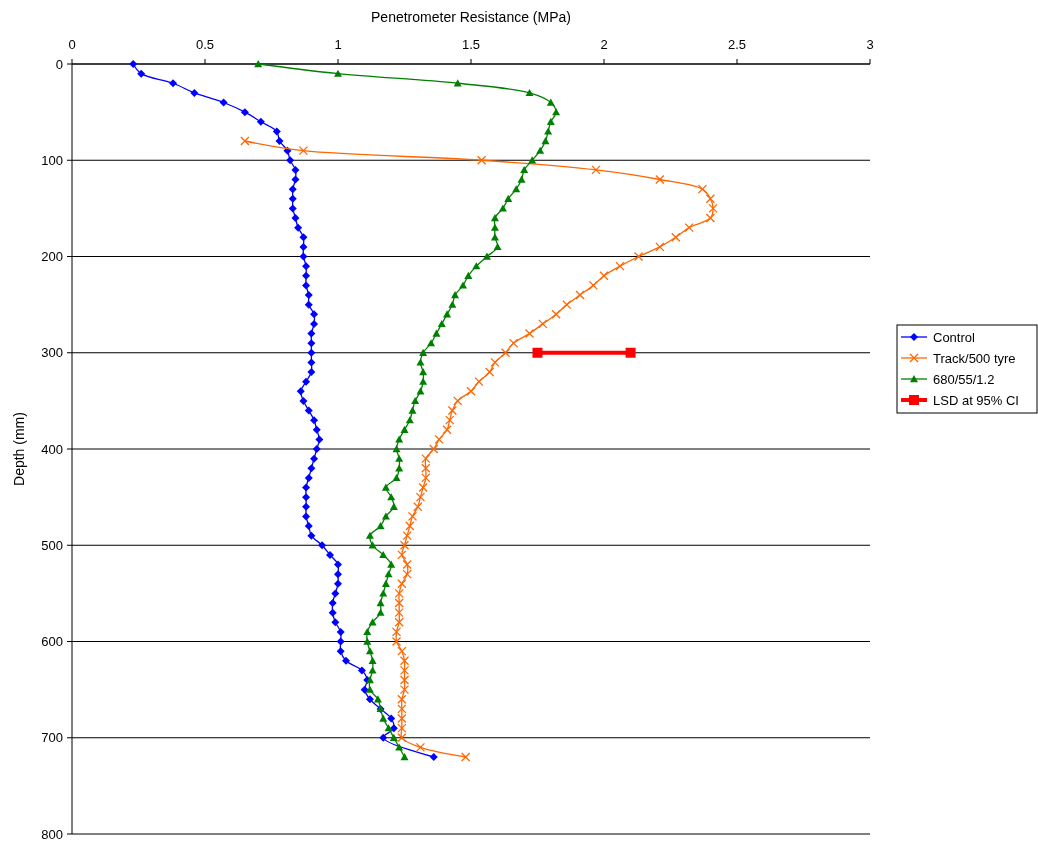 The width and height of the screenshot is (1038, 841). I want to click on x-tick-label: 2, so click(604, 44).